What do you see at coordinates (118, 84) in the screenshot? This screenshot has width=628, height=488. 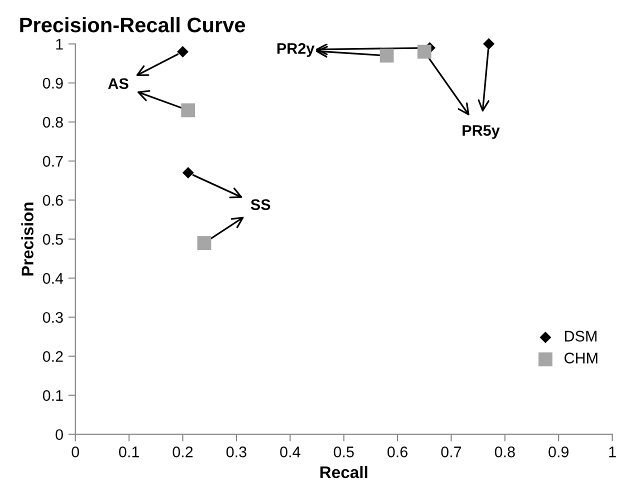 I see `annotation: AS` at bounding box center [118, 84].